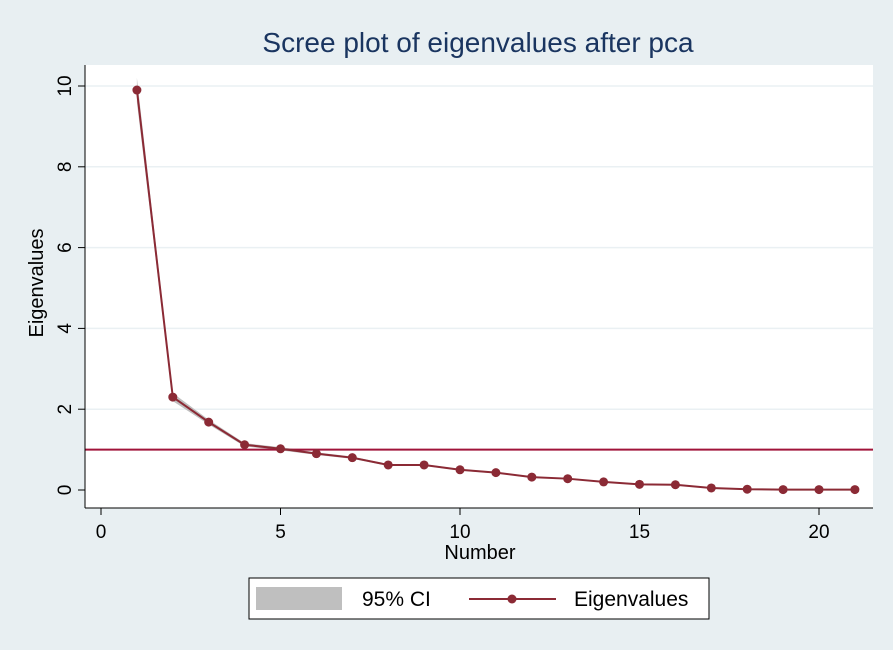 This screenshot has height=650, width=893. I want to click on legend-eigen-marker, so click(512, 599).